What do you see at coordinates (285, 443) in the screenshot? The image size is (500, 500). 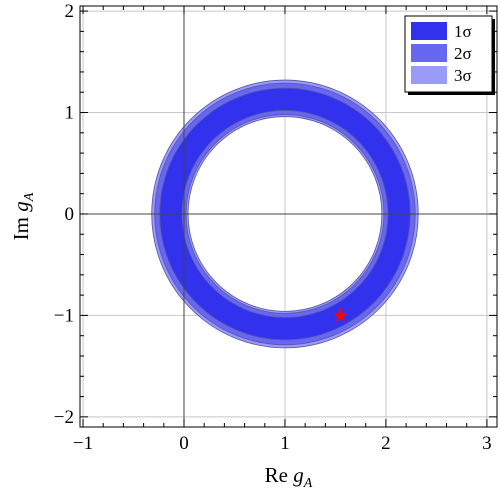 I see `x-tick-label: 1` at bounding box center [285, 443].